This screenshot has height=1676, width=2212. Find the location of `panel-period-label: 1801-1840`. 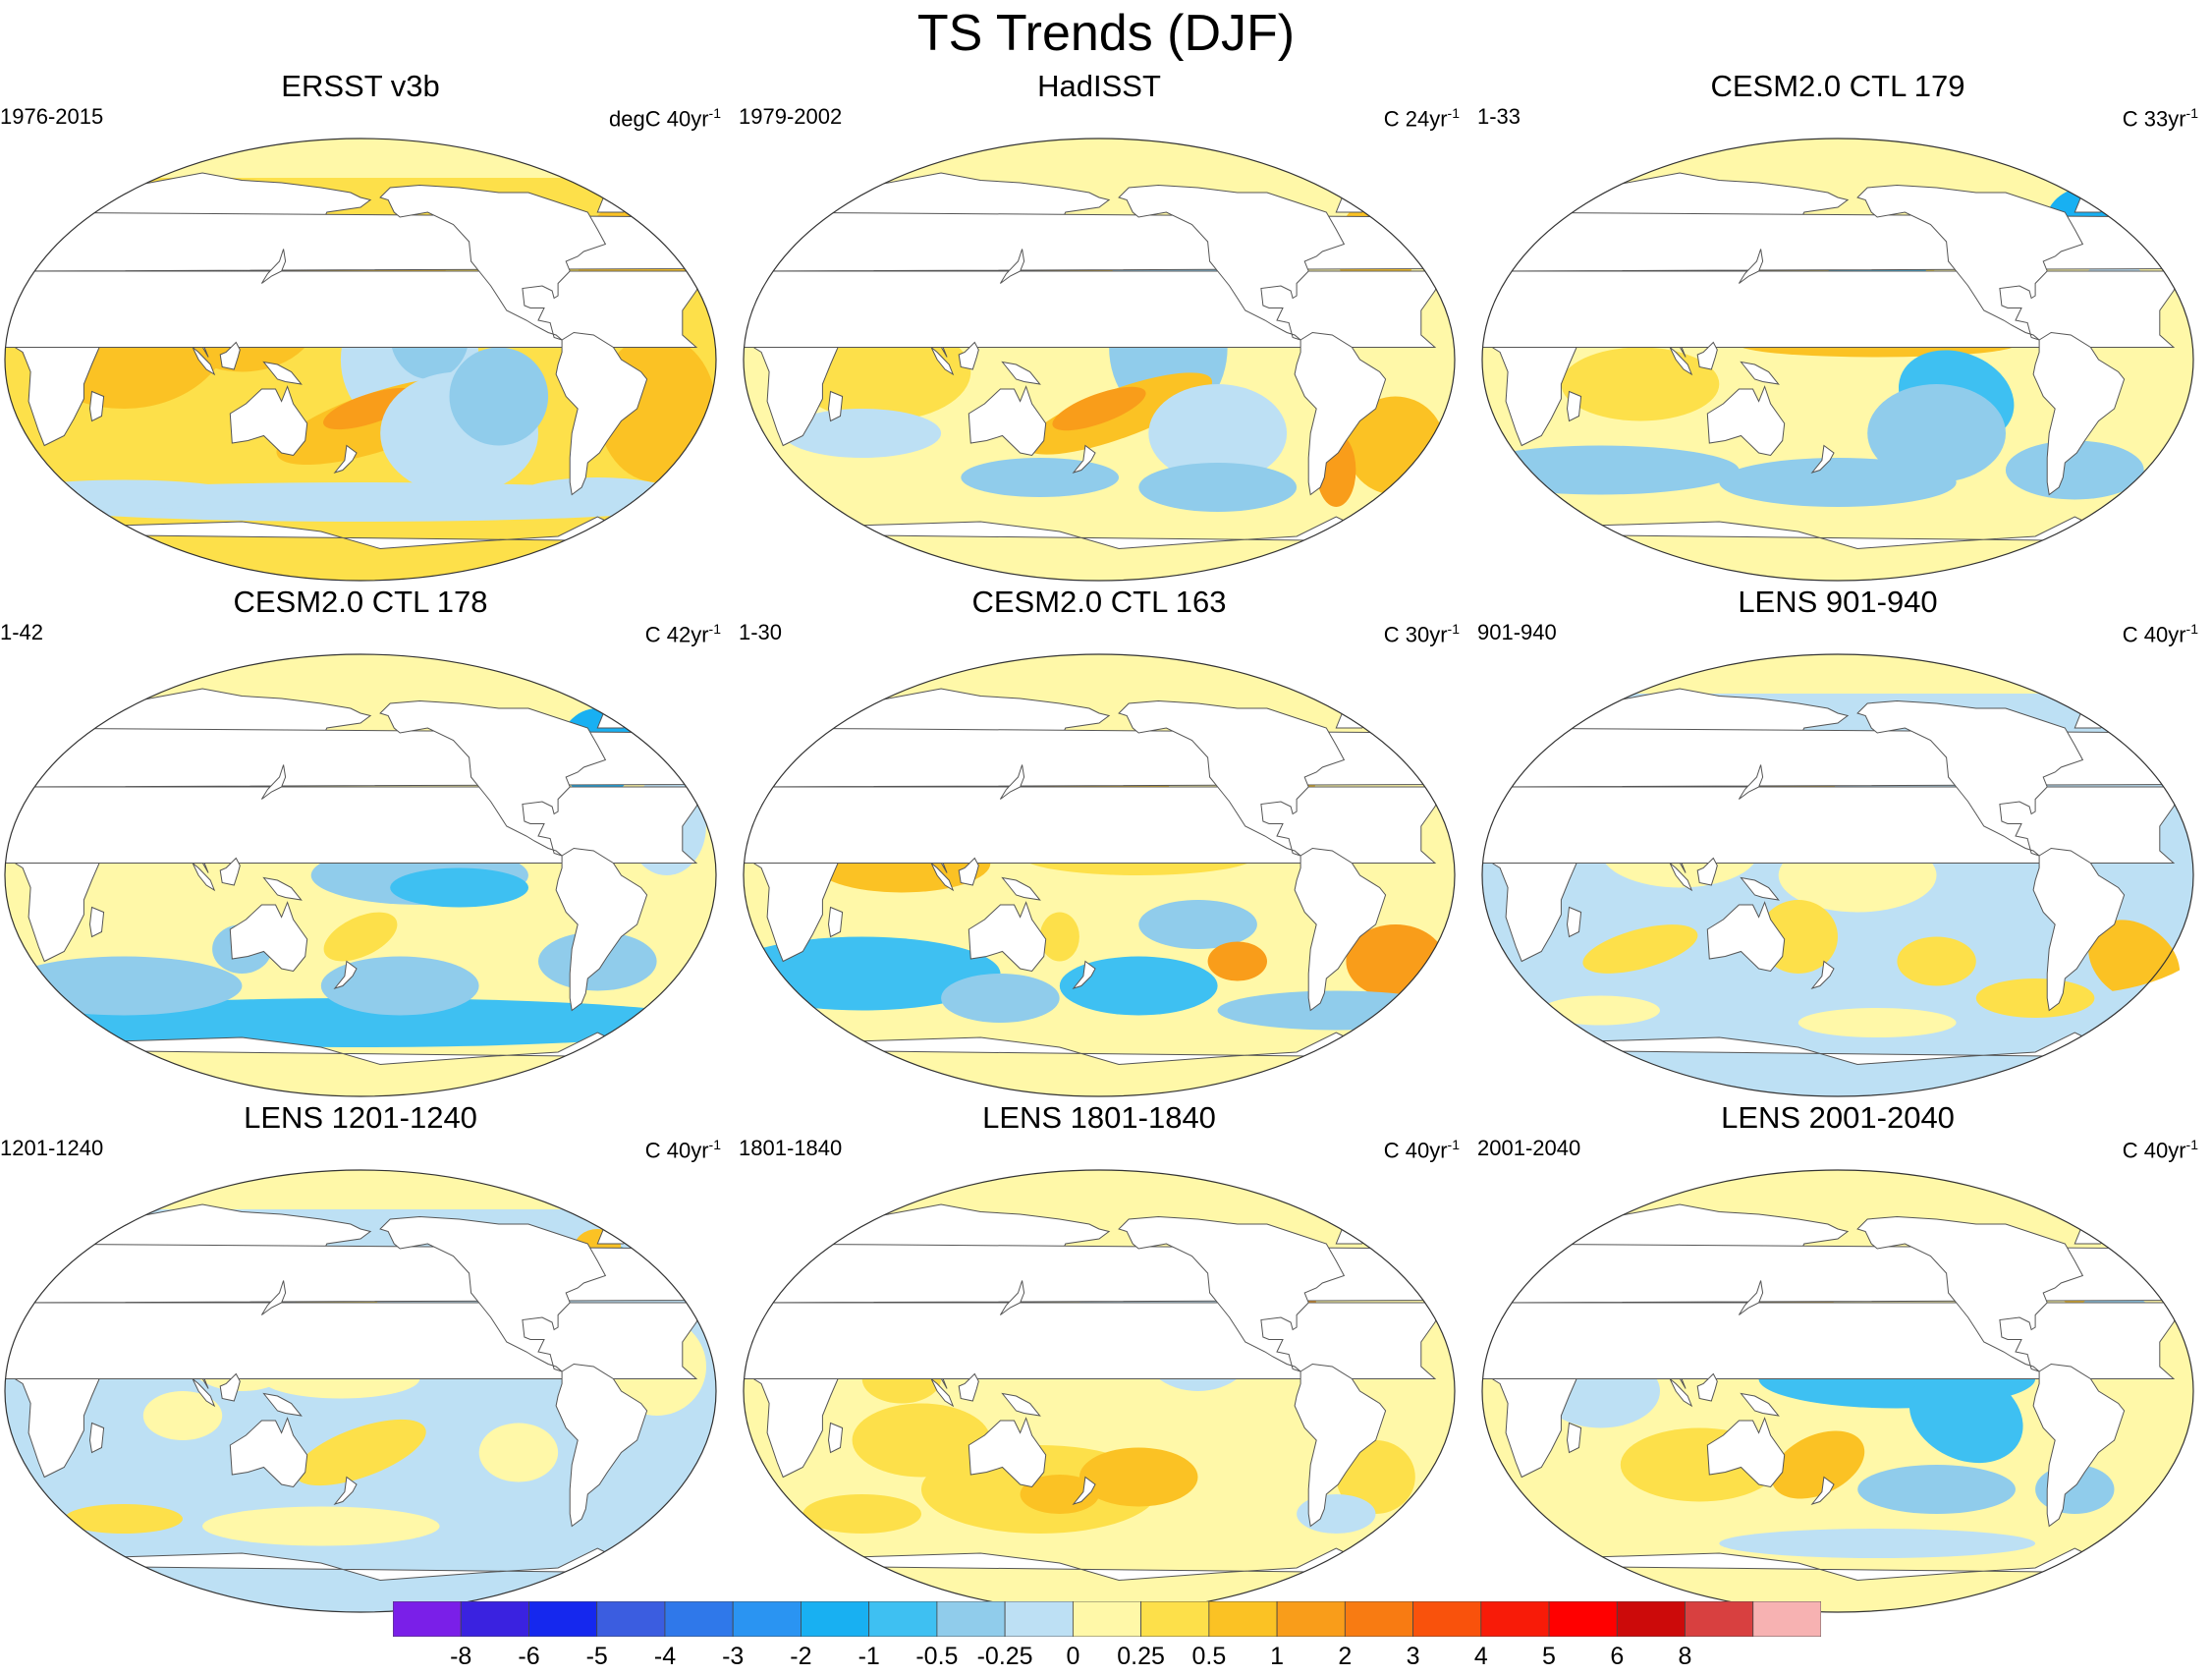

panel-period-label: 1801-1840 is located at coordinates (791, 1148).